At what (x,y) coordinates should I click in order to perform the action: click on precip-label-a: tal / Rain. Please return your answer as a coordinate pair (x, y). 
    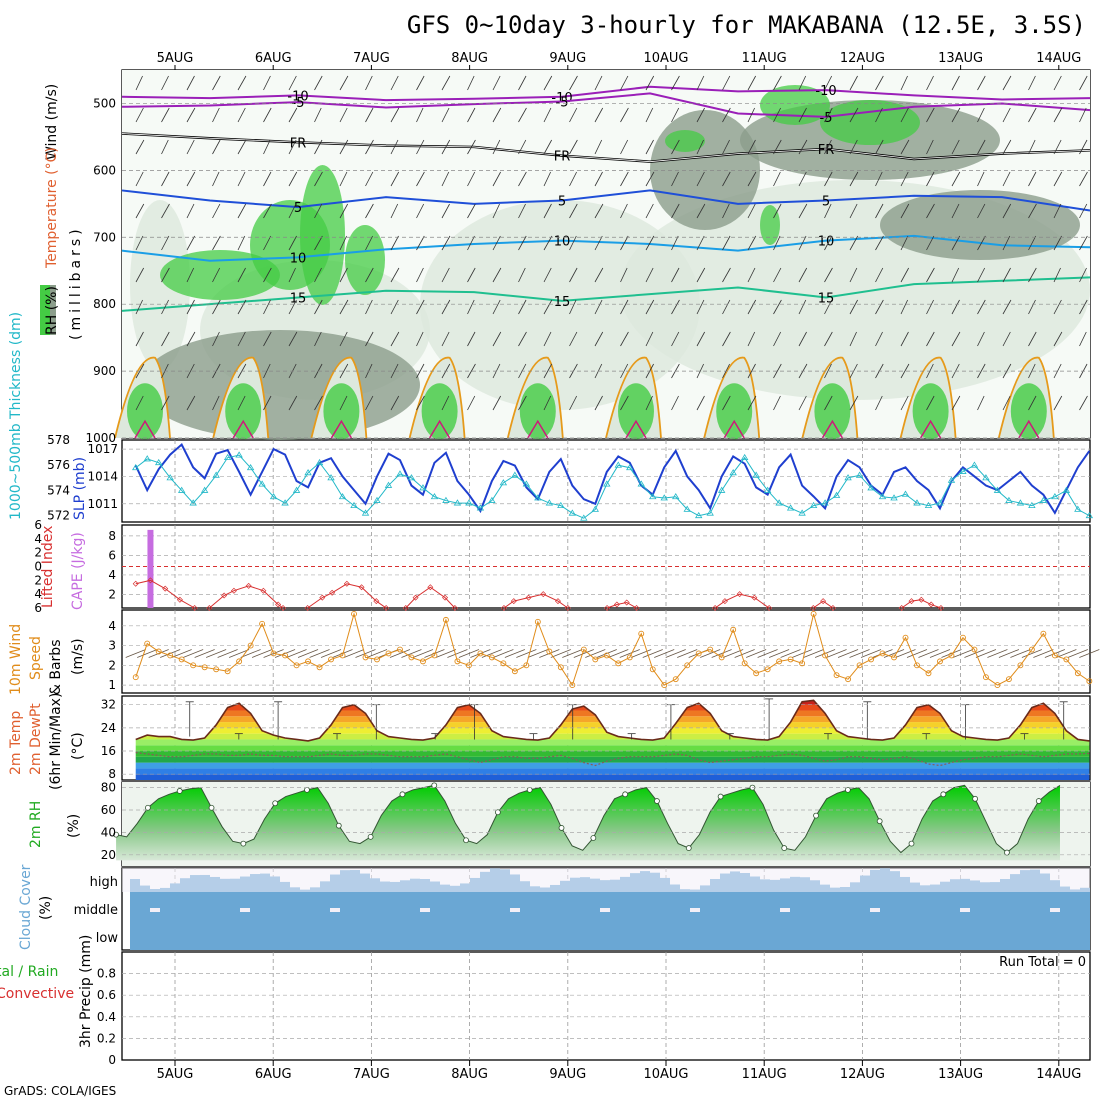
    Looking at the image, I should click on (29, 972).